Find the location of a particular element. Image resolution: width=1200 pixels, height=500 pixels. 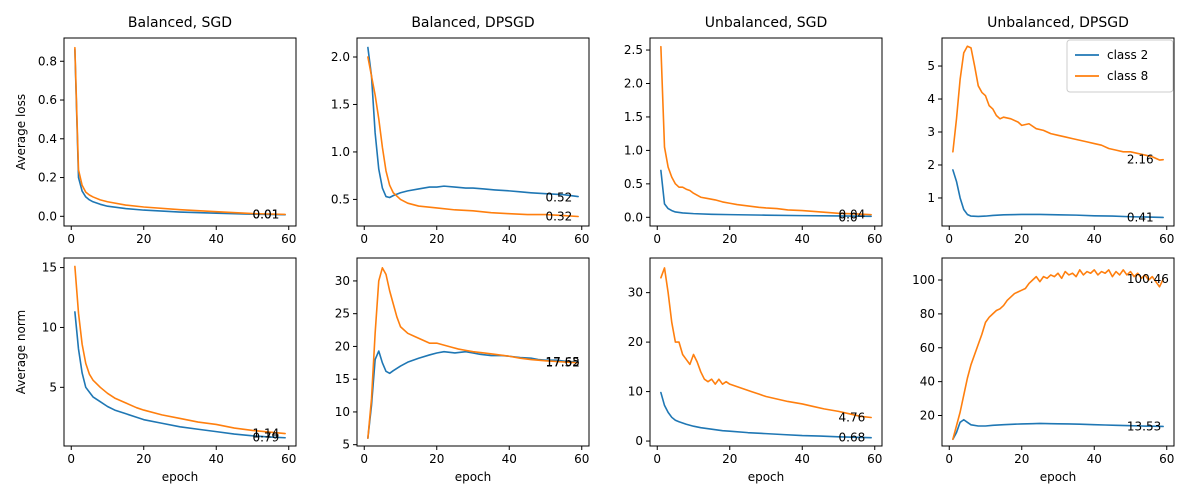

subplot-7: 4.76 0.68 0 20 40 60 0 10 20 30 epoch is located at coordinates (755, 370).